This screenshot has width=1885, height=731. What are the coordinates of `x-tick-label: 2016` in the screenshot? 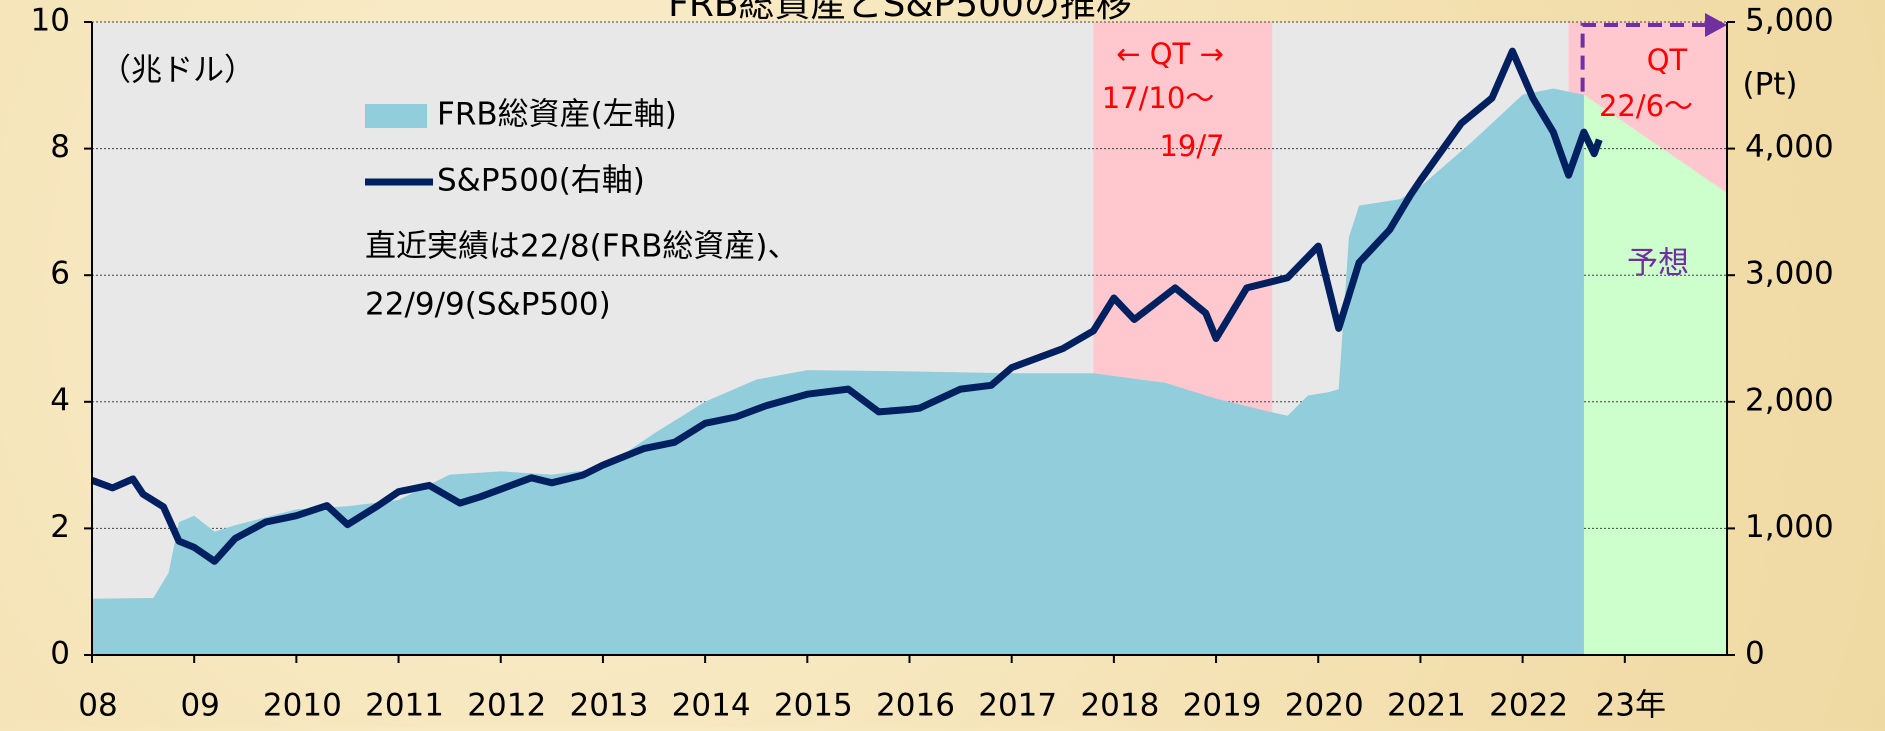 It's located at (915, 706).